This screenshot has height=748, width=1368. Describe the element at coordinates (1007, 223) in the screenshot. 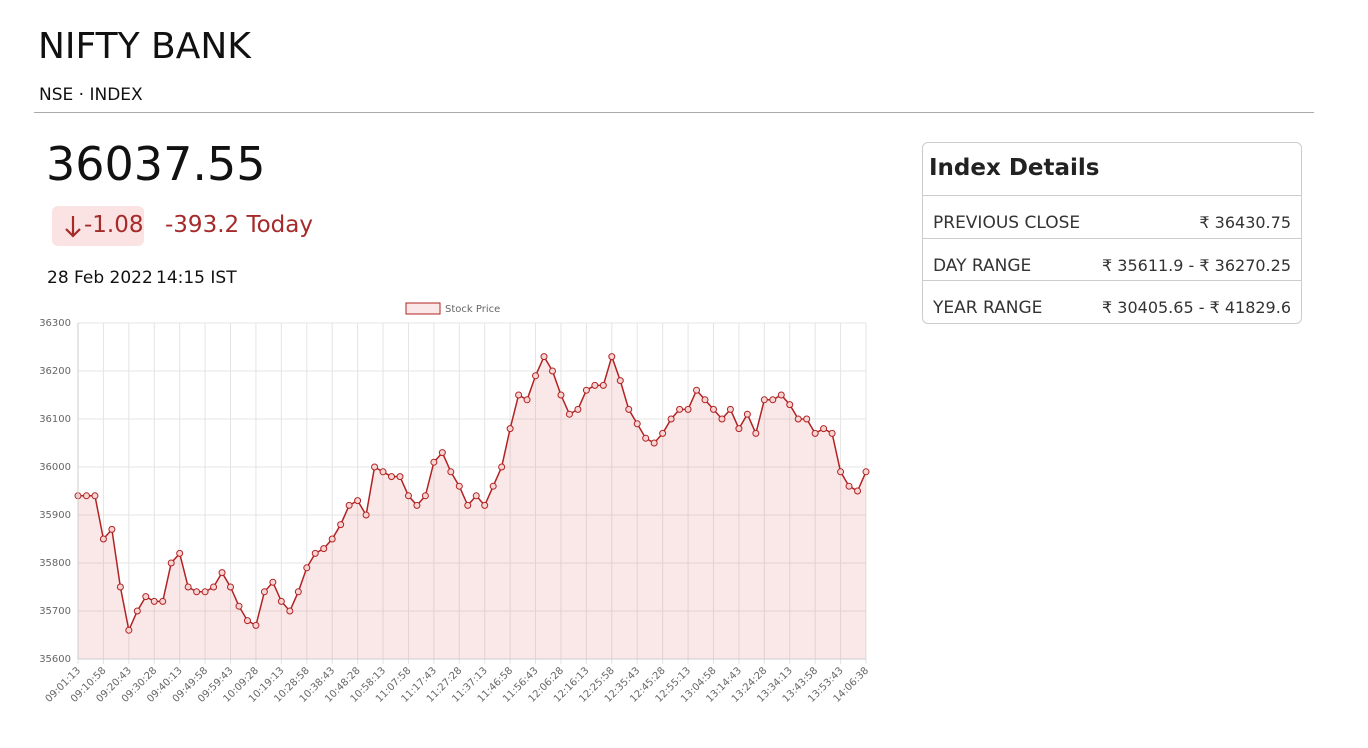

I see `row-label: PREVIOUS CLOSE` at that location.